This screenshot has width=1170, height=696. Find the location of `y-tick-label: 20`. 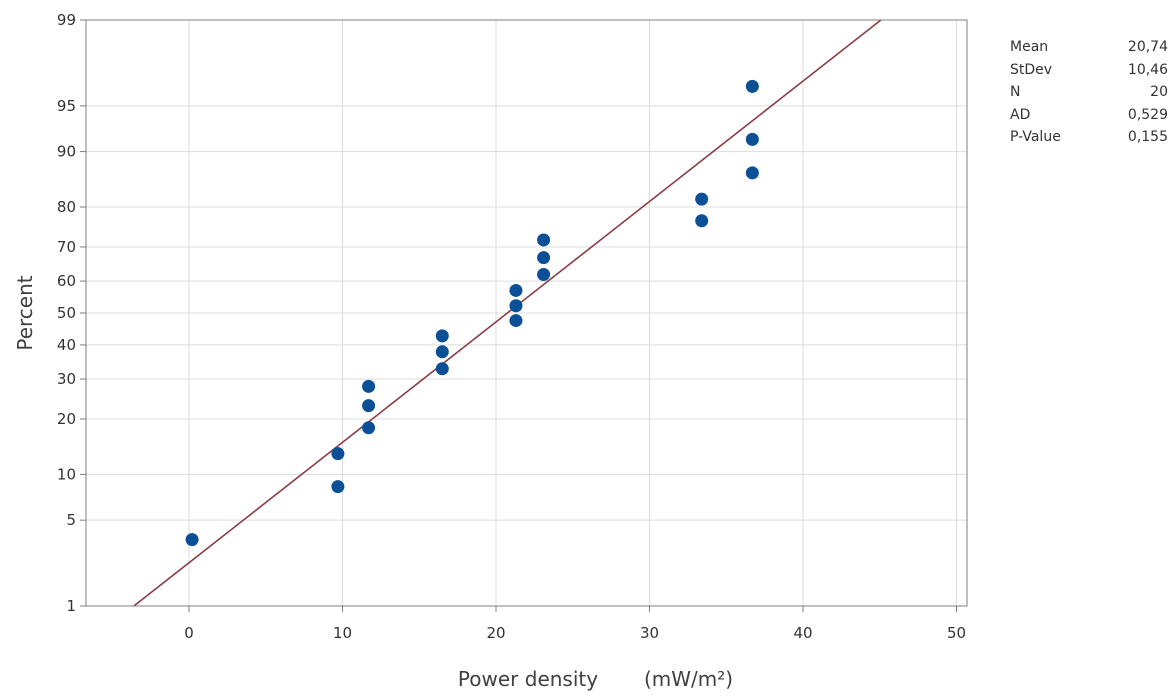

y-tick-label: 20 is located at coordinates (66, 419).